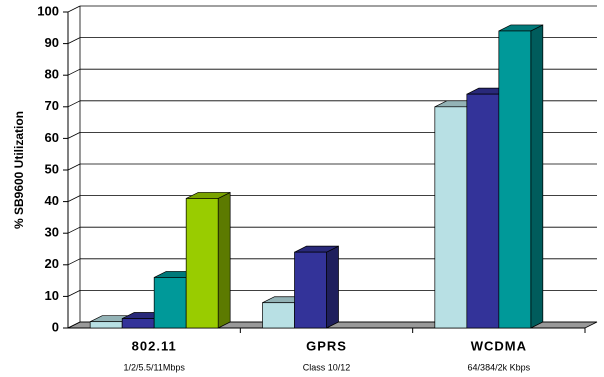 The image size is (604, 377). What do you see at coordinates (52, 42) in the screenshot?
I see `y-tick-label: 90` at bounding box center [52, 42].